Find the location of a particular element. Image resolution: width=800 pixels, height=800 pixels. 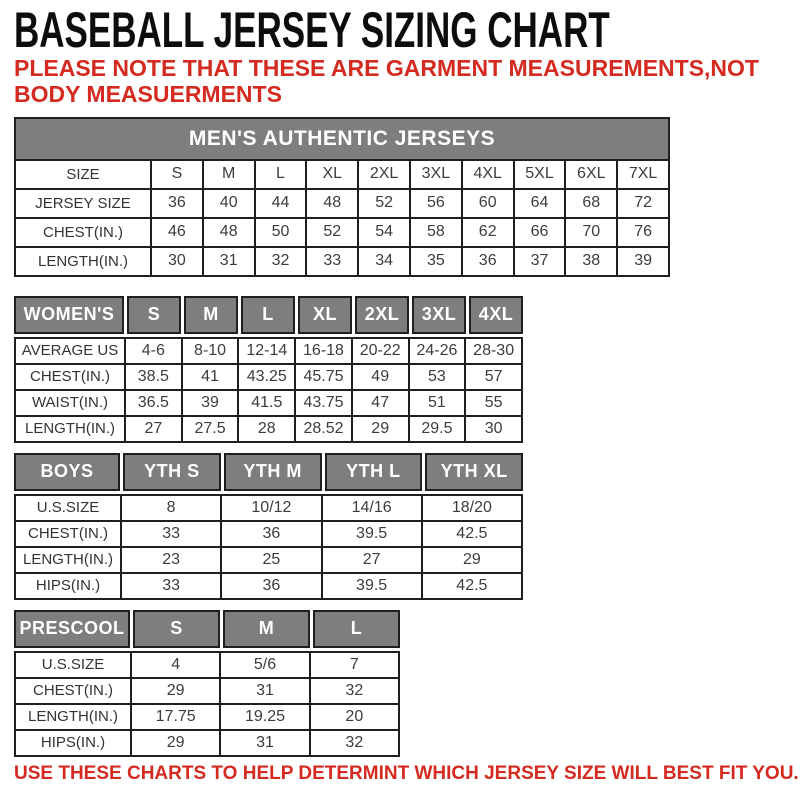

size-value: 19.25 is located at coordinates (266, 717).